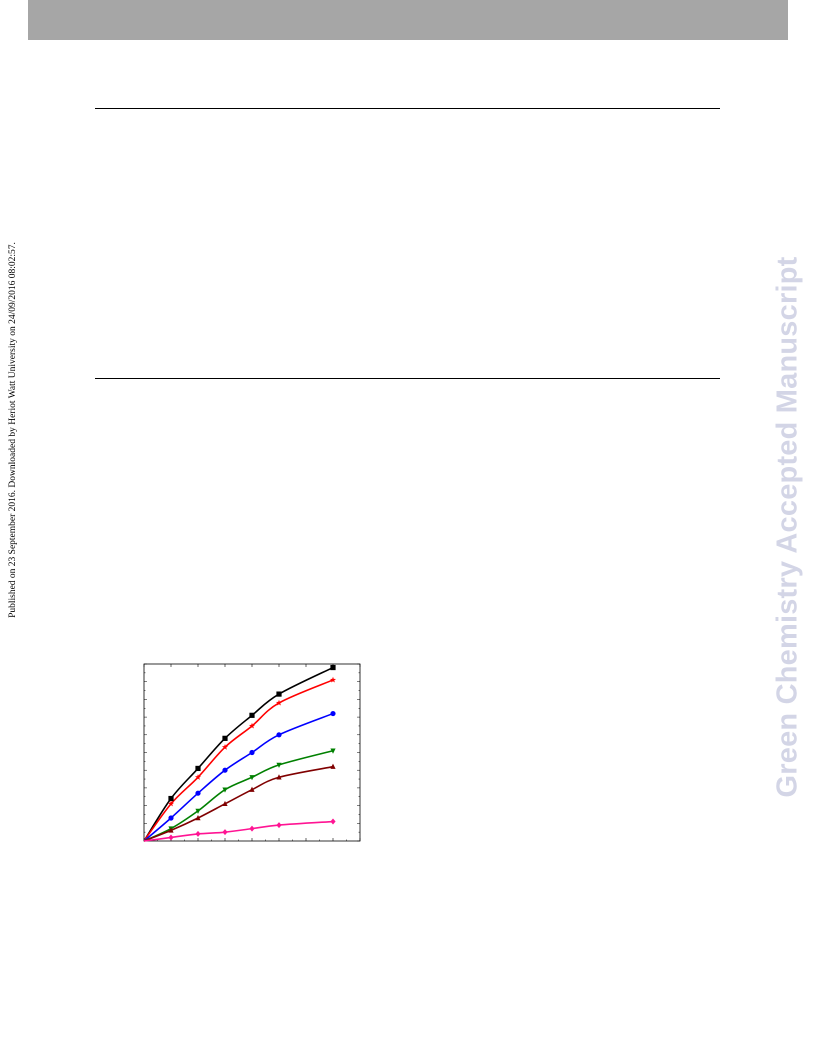 The width and height of the screenshot is (816, 1056). I want to click on table-top-rule, so click(407, 108).